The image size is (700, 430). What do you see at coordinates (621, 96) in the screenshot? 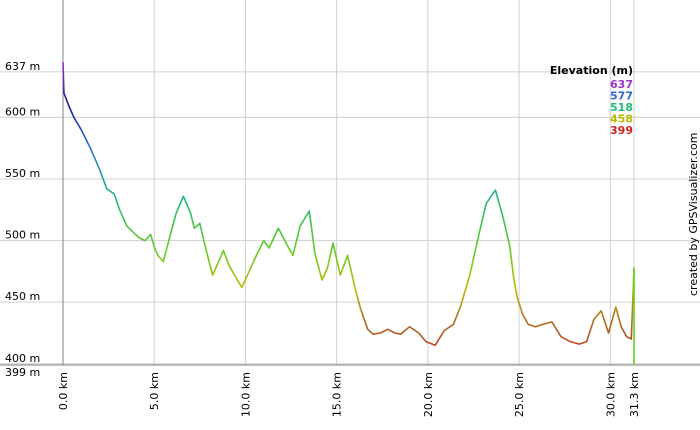
I see `legend-entry: 577` at bounding box center [621, 96].